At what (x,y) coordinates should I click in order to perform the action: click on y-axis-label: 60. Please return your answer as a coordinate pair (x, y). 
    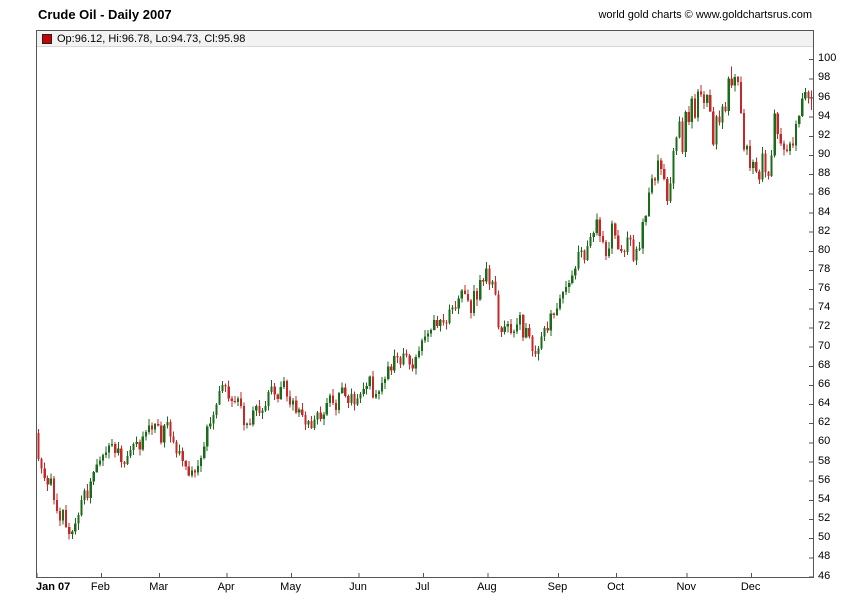
    Looking at the image, I should click on (824, 441).